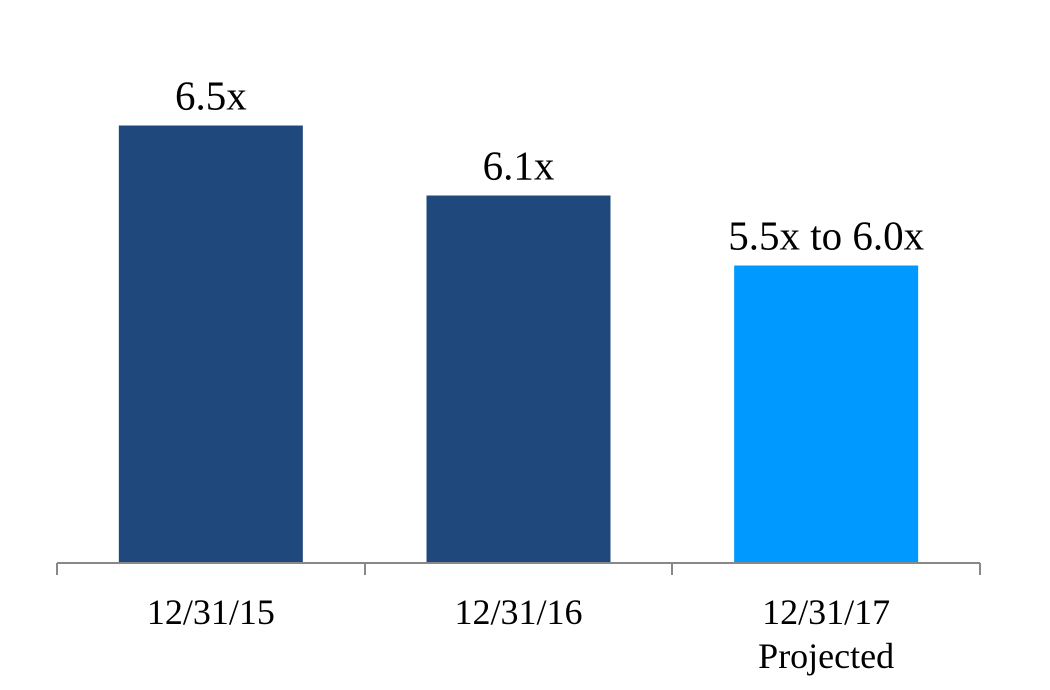 Image resolution: width=1050 pixels, height=690 pixels. I want to click on x-tick-label: 12/31/16, so click(518, 612).